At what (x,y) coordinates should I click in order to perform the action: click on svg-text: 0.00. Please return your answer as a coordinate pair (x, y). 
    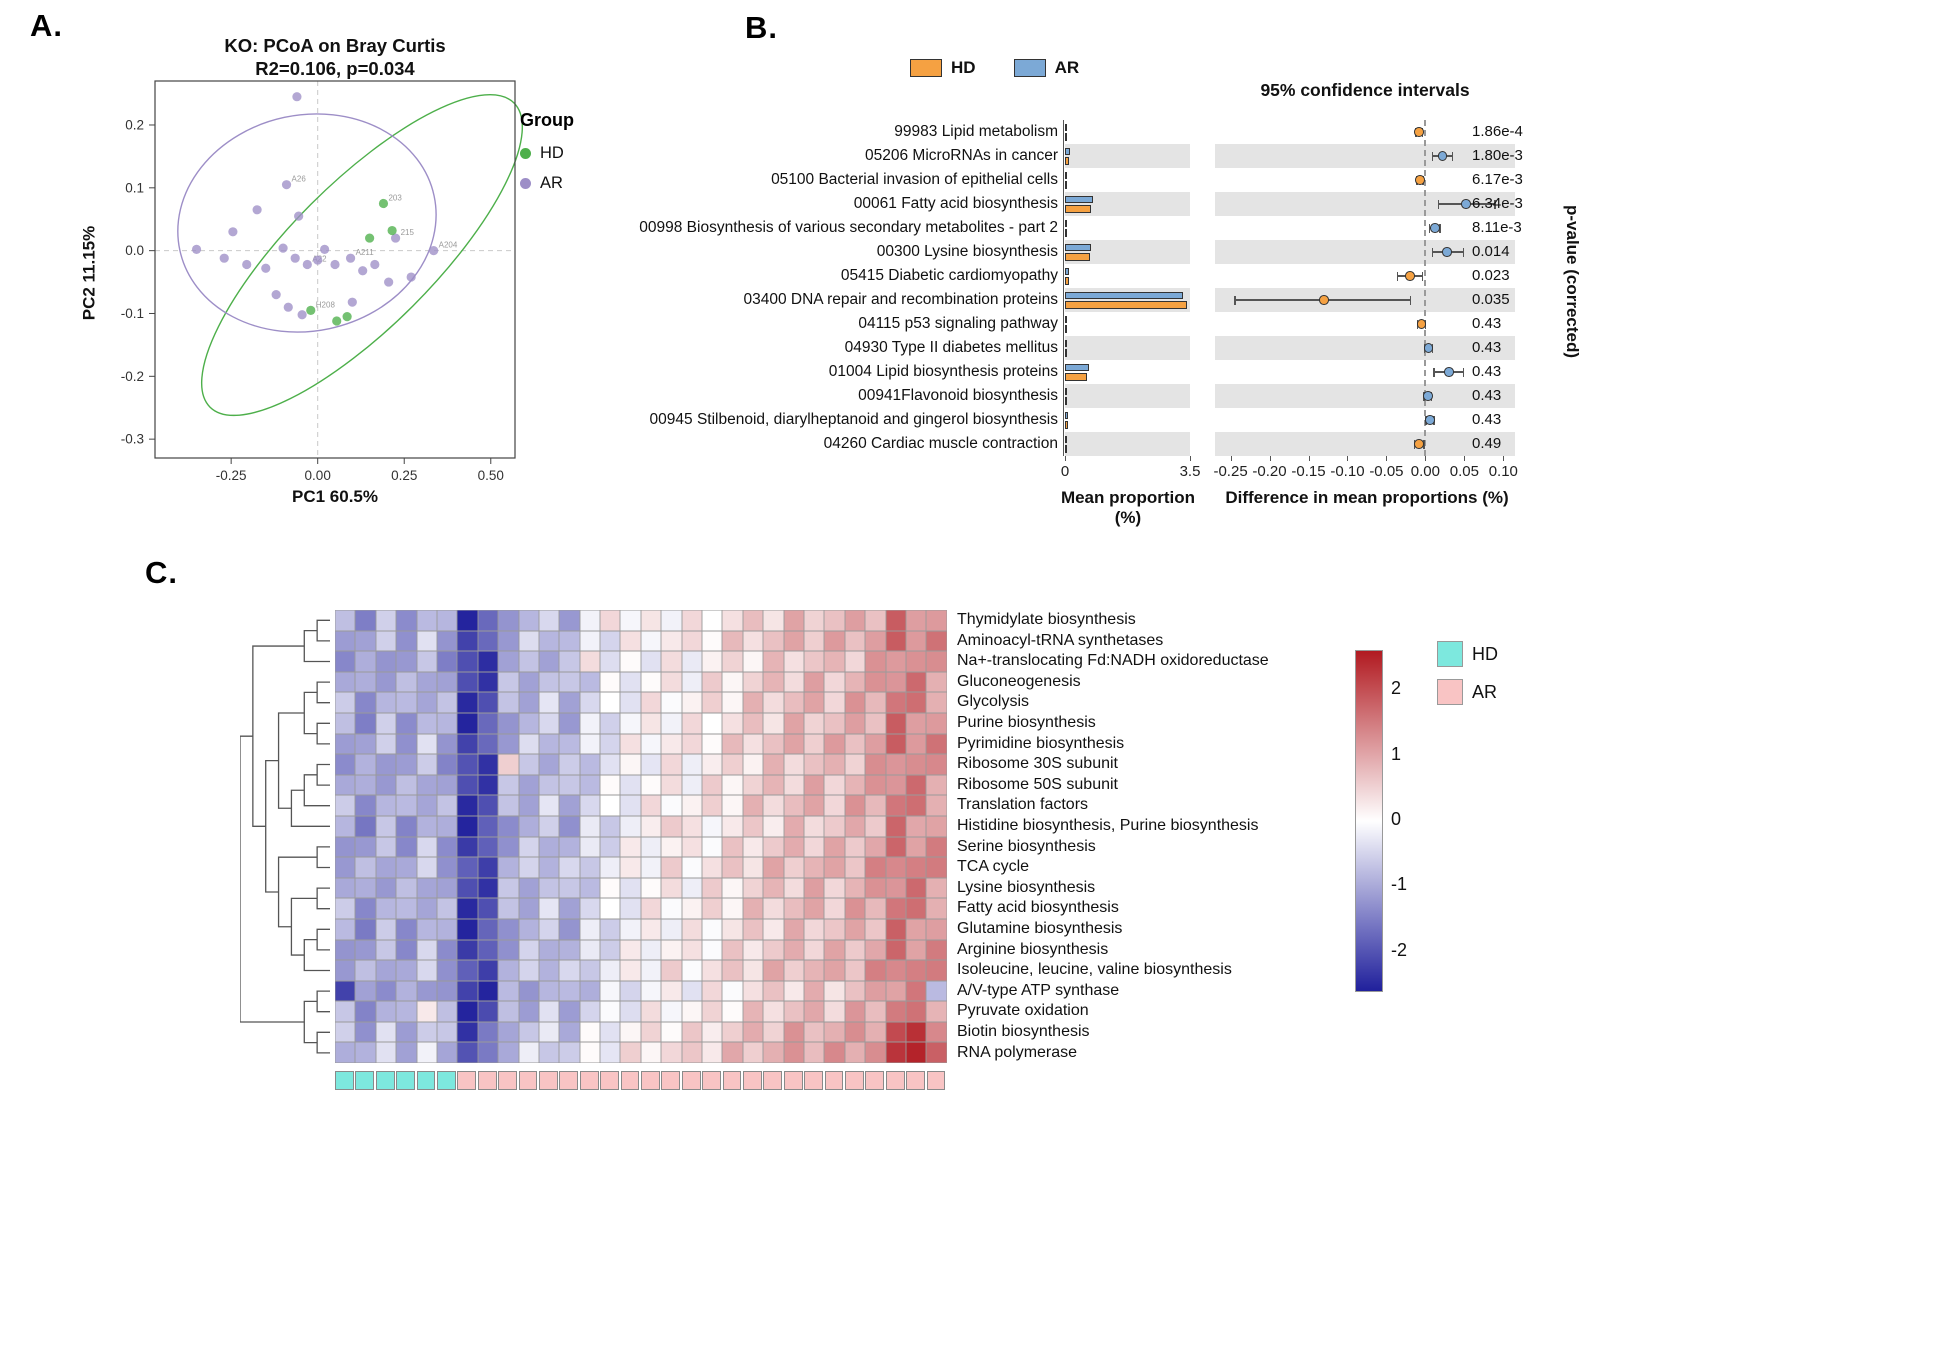
    Looking at the image, I should click on (318, 475).